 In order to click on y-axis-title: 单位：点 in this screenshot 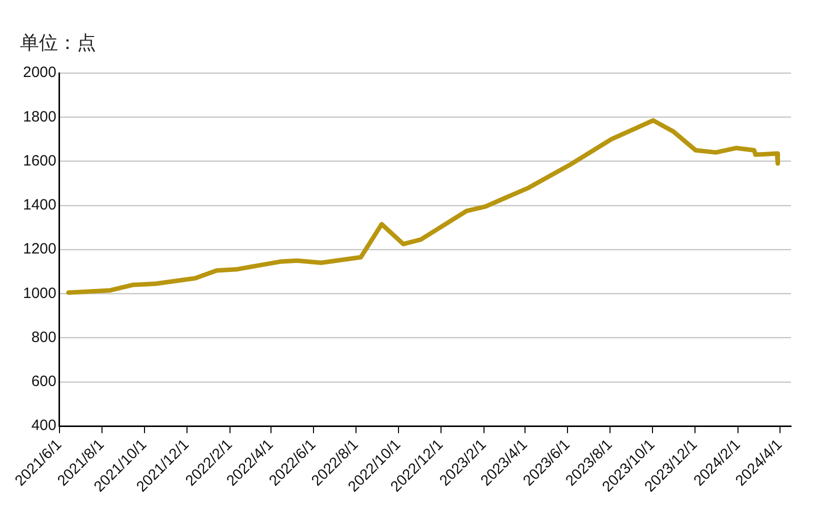, I will do `click(58, 43)`.